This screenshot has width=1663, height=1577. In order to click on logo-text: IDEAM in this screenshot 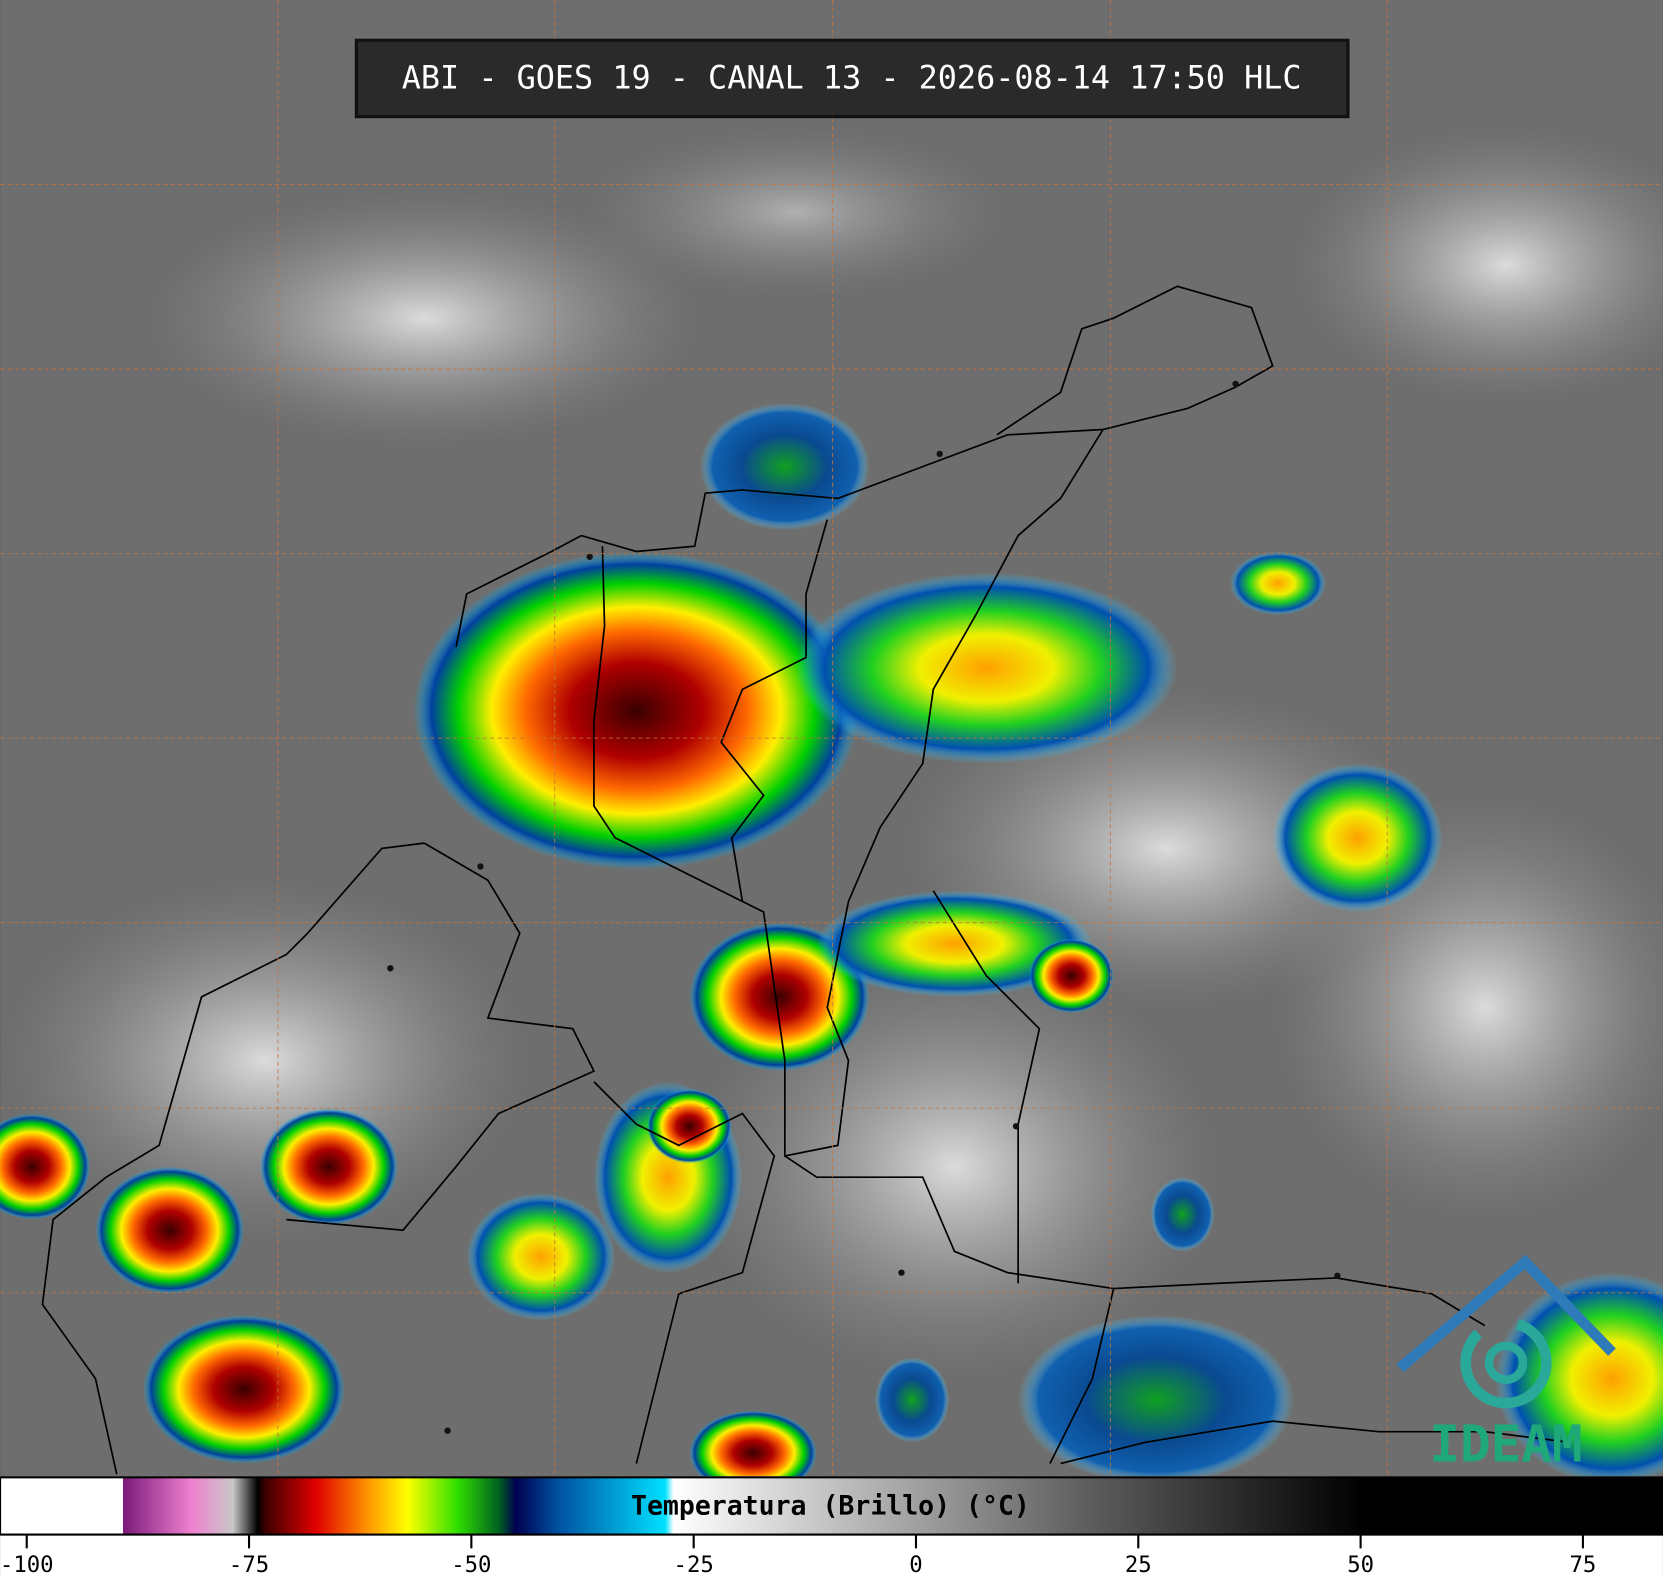, I will do `click(1505, 1445)`.